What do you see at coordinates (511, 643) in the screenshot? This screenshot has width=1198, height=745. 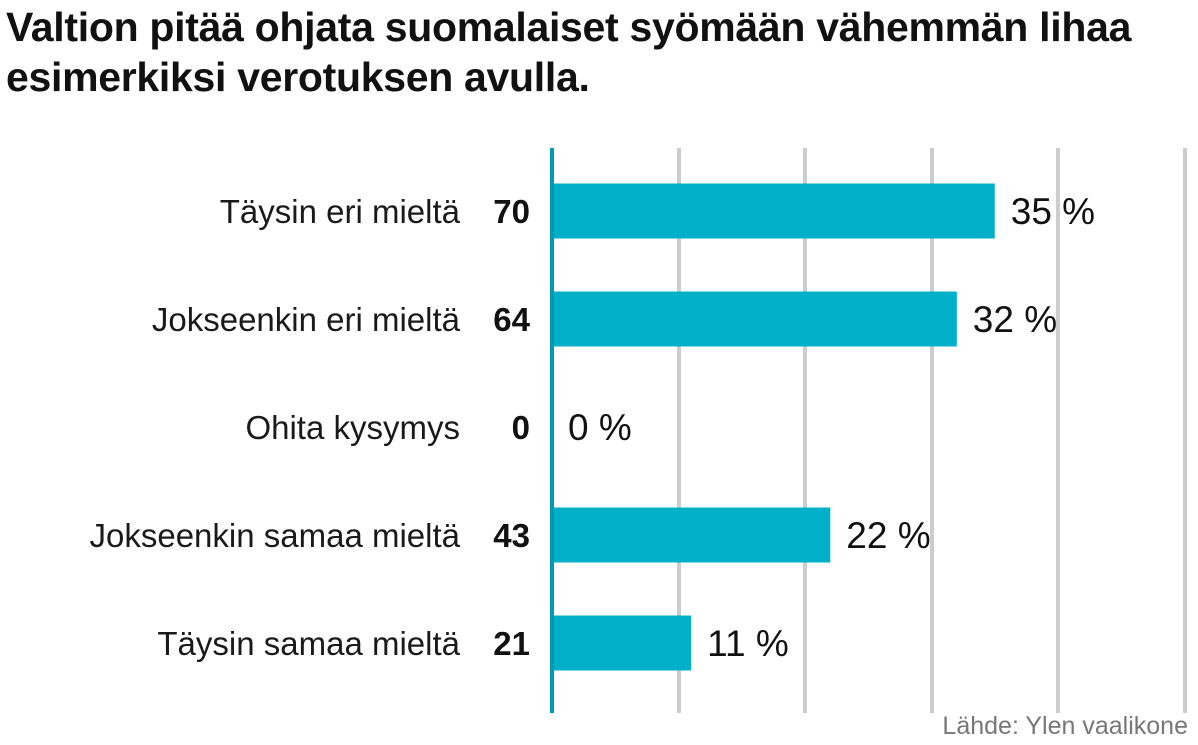 I see `count-label: 21` at bounding box center [511, 643].